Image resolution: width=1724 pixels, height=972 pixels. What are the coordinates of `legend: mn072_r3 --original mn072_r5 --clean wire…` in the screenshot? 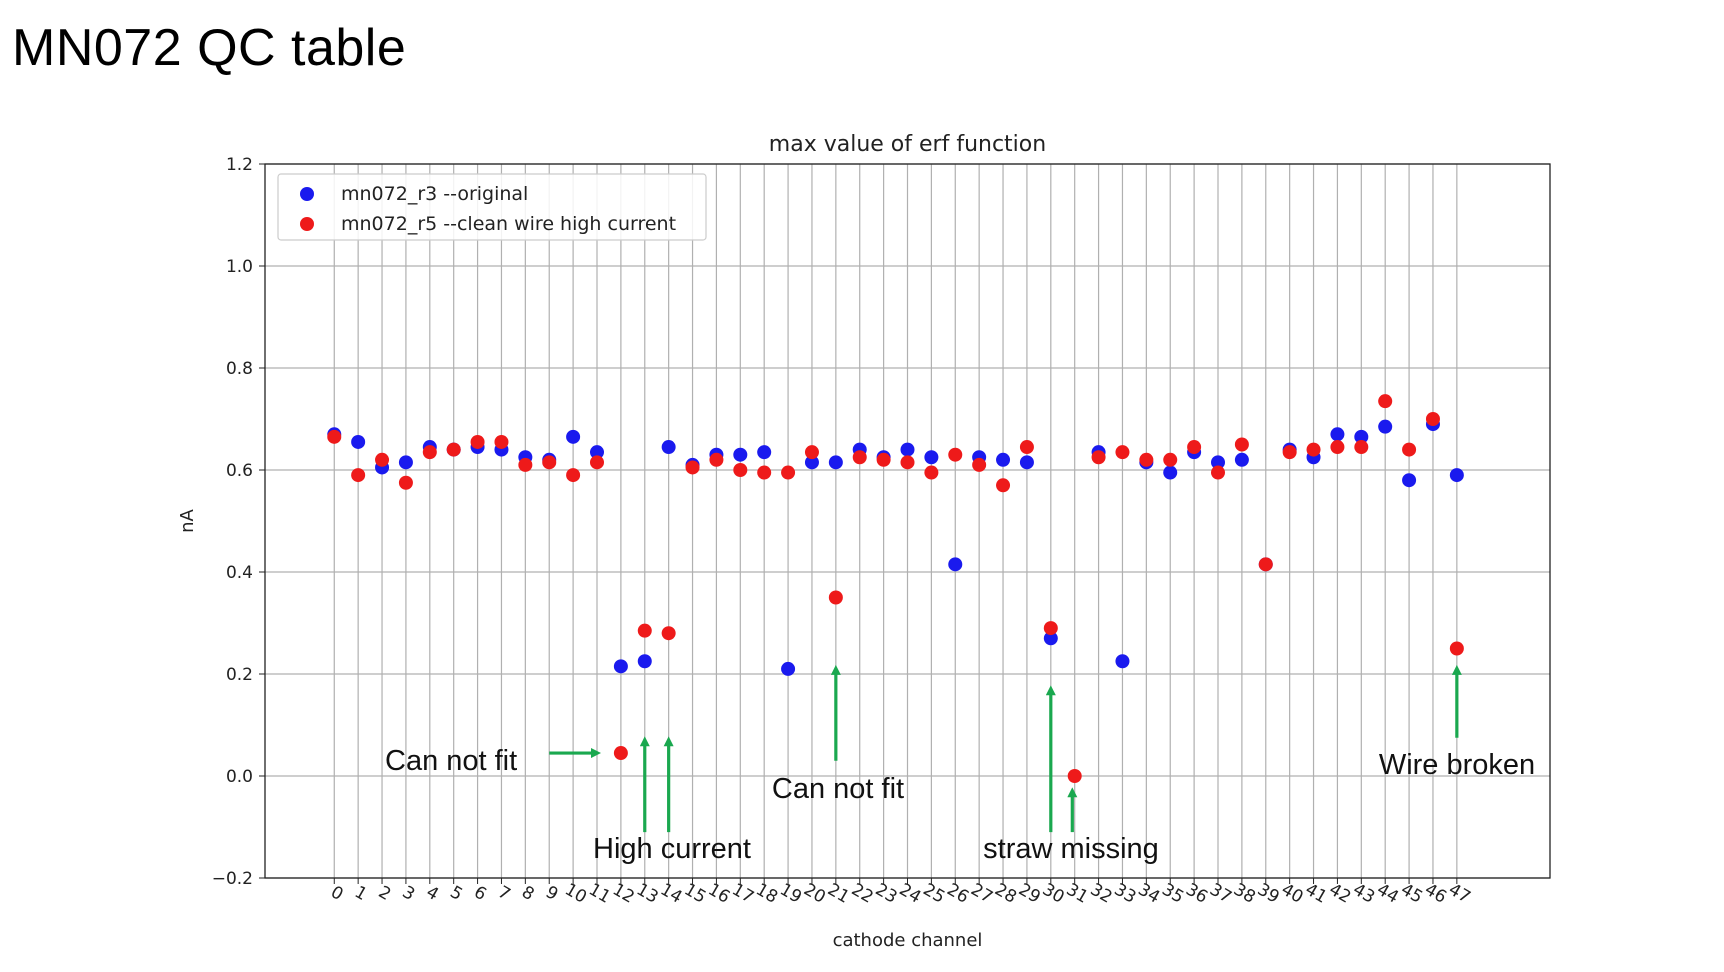 It's located at (492, 207).